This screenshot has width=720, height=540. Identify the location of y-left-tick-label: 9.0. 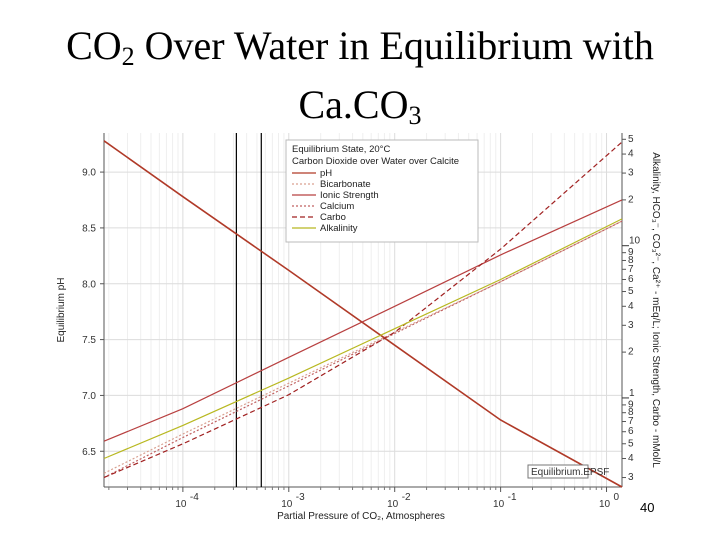
(89, 173).